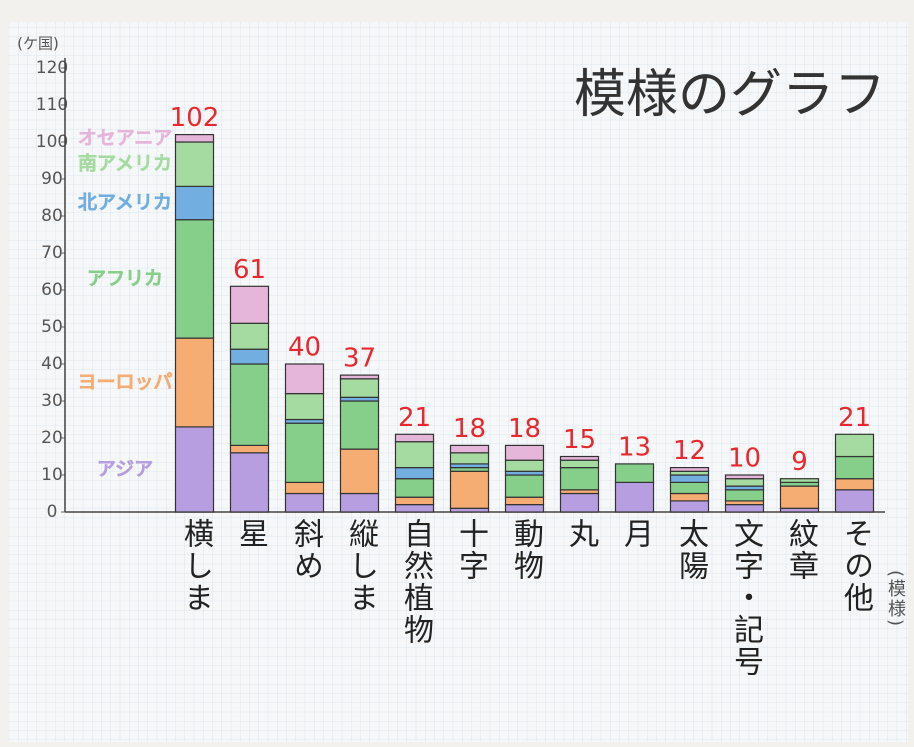 The width and height of the screenshot is (914, 747). I want to click on y-tick-label: 70, so click(52, 253).